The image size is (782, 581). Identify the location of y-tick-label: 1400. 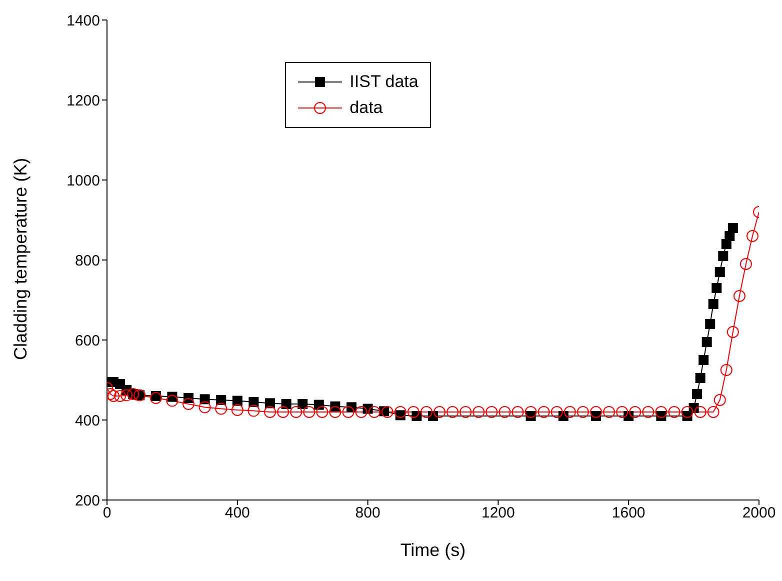
(83, 21).